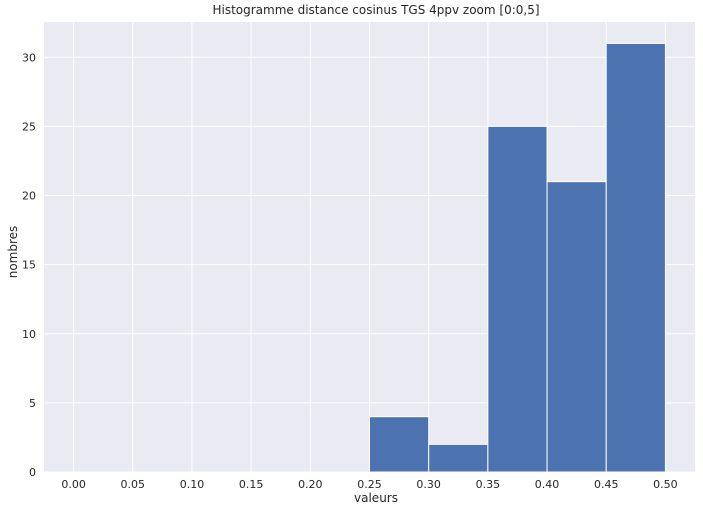  Describe the element at coordinates (133, 484) in the screenshot. I see `x-tick-label: 0.05` at that location.